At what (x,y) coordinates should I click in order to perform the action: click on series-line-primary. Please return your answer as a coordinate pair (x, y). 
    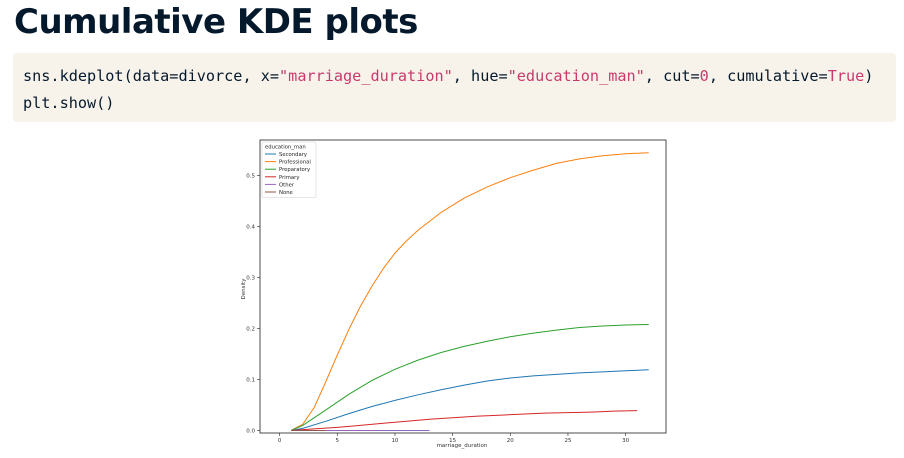
    Looking at the image, I should click on (464, 420).